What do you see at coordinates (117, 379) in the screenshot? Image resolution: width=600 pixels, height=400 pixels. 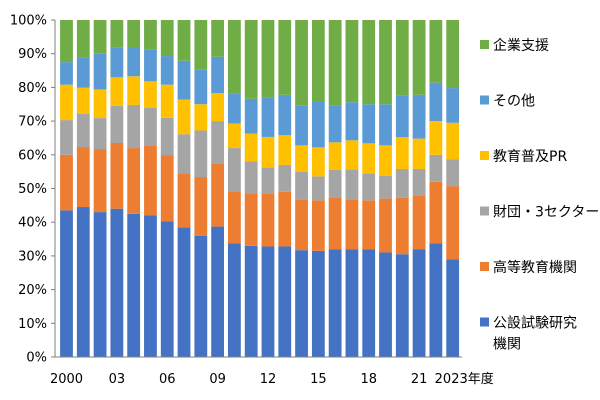 I see `x-tick-label: 03` at bounding box center [117, 379].